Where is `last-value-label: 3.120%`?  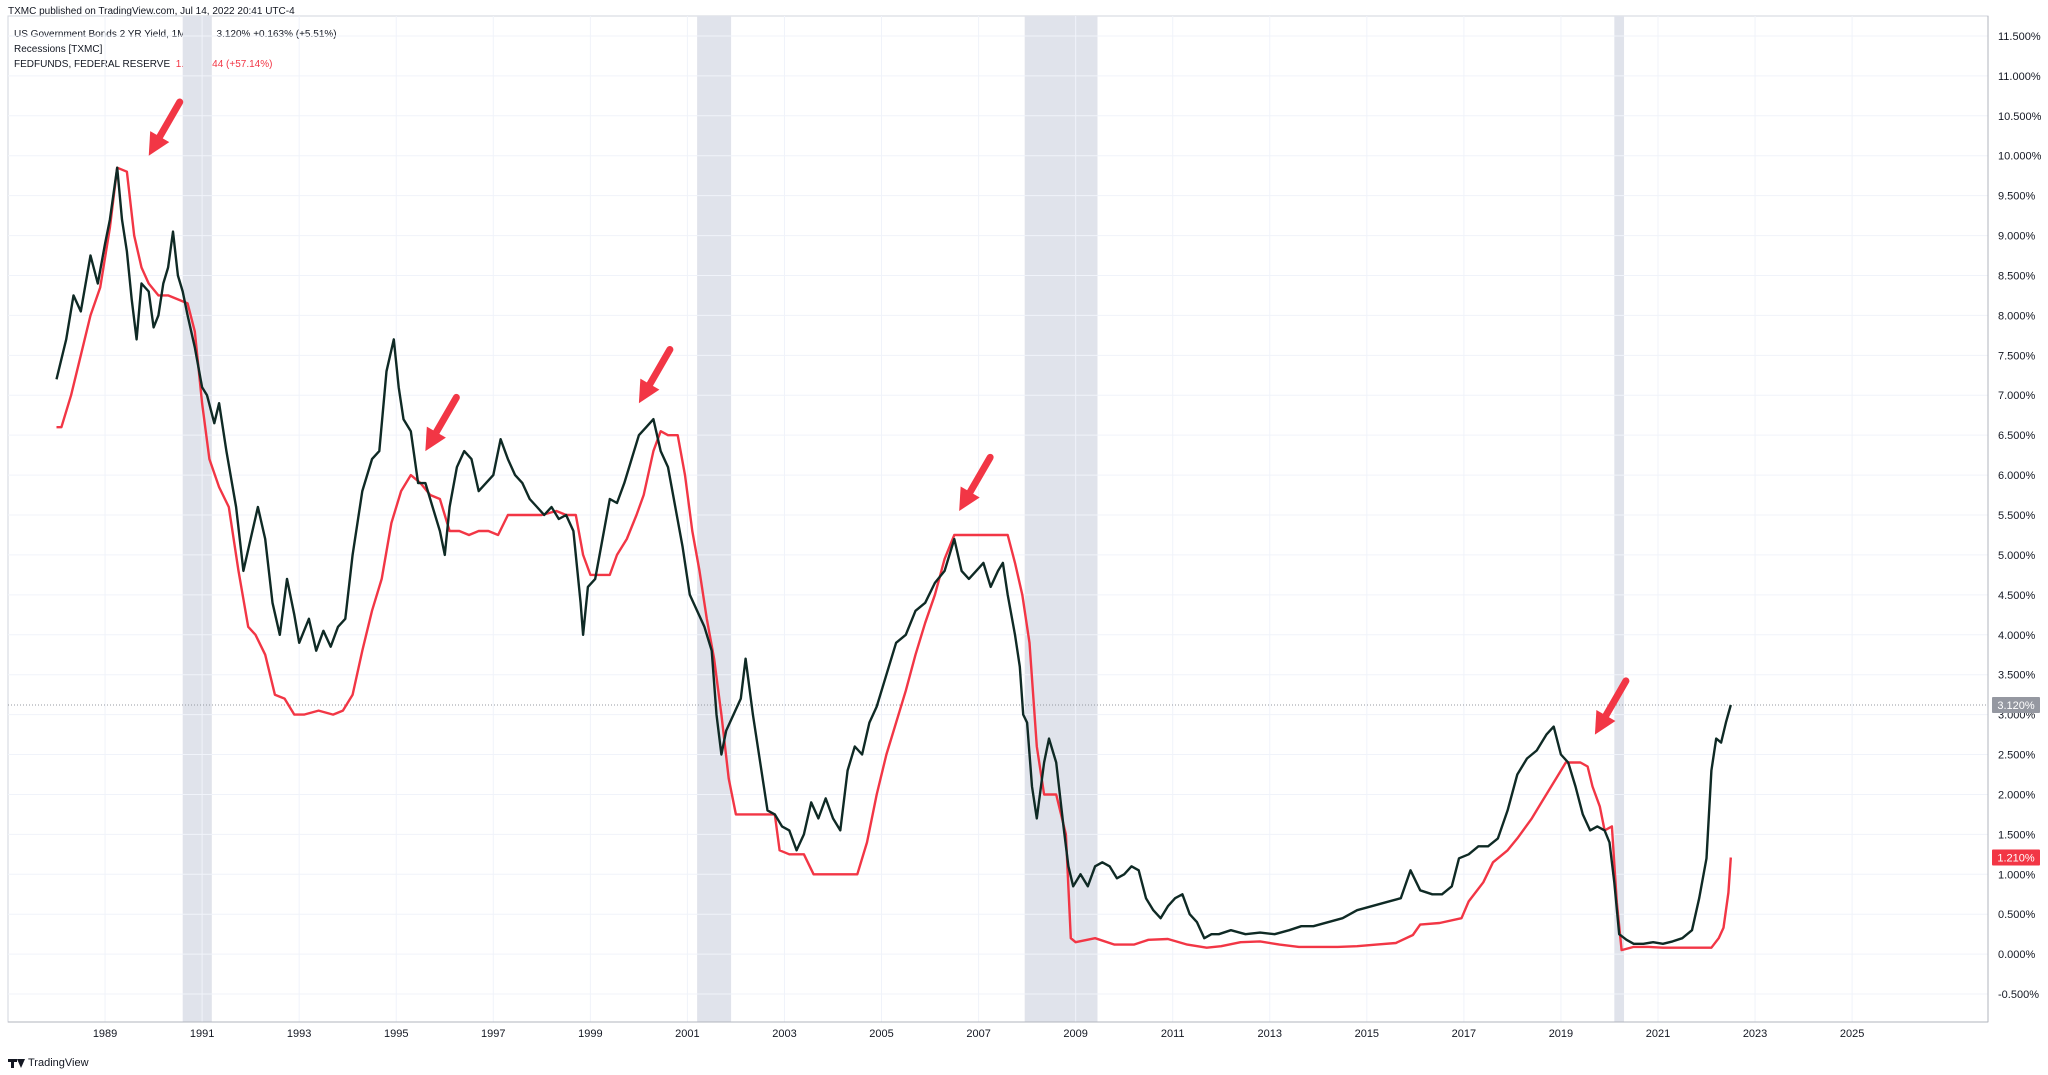 last-value-label: 3.120% is located at coordinates (2016, 706).